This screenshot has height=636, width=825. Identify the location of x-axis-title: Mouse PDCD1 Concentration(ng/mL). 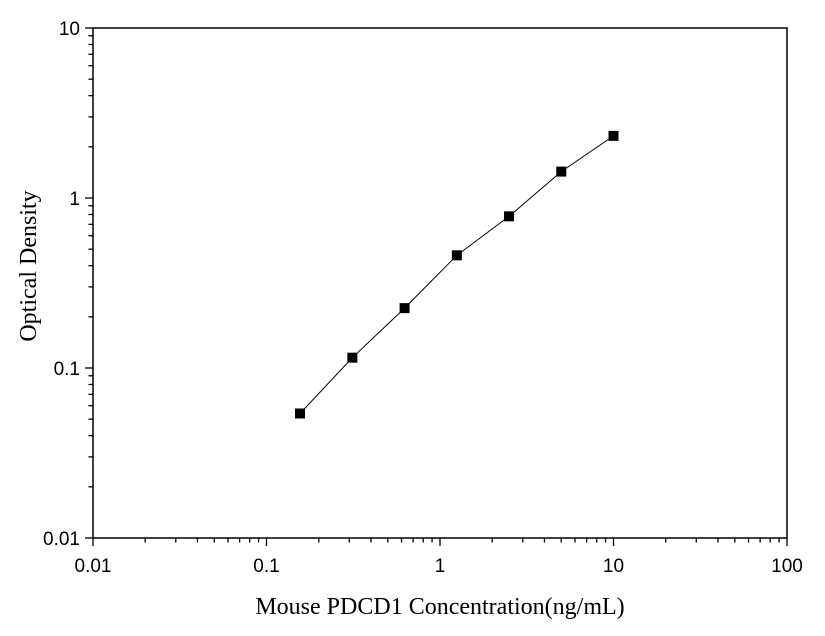
(439, 607).